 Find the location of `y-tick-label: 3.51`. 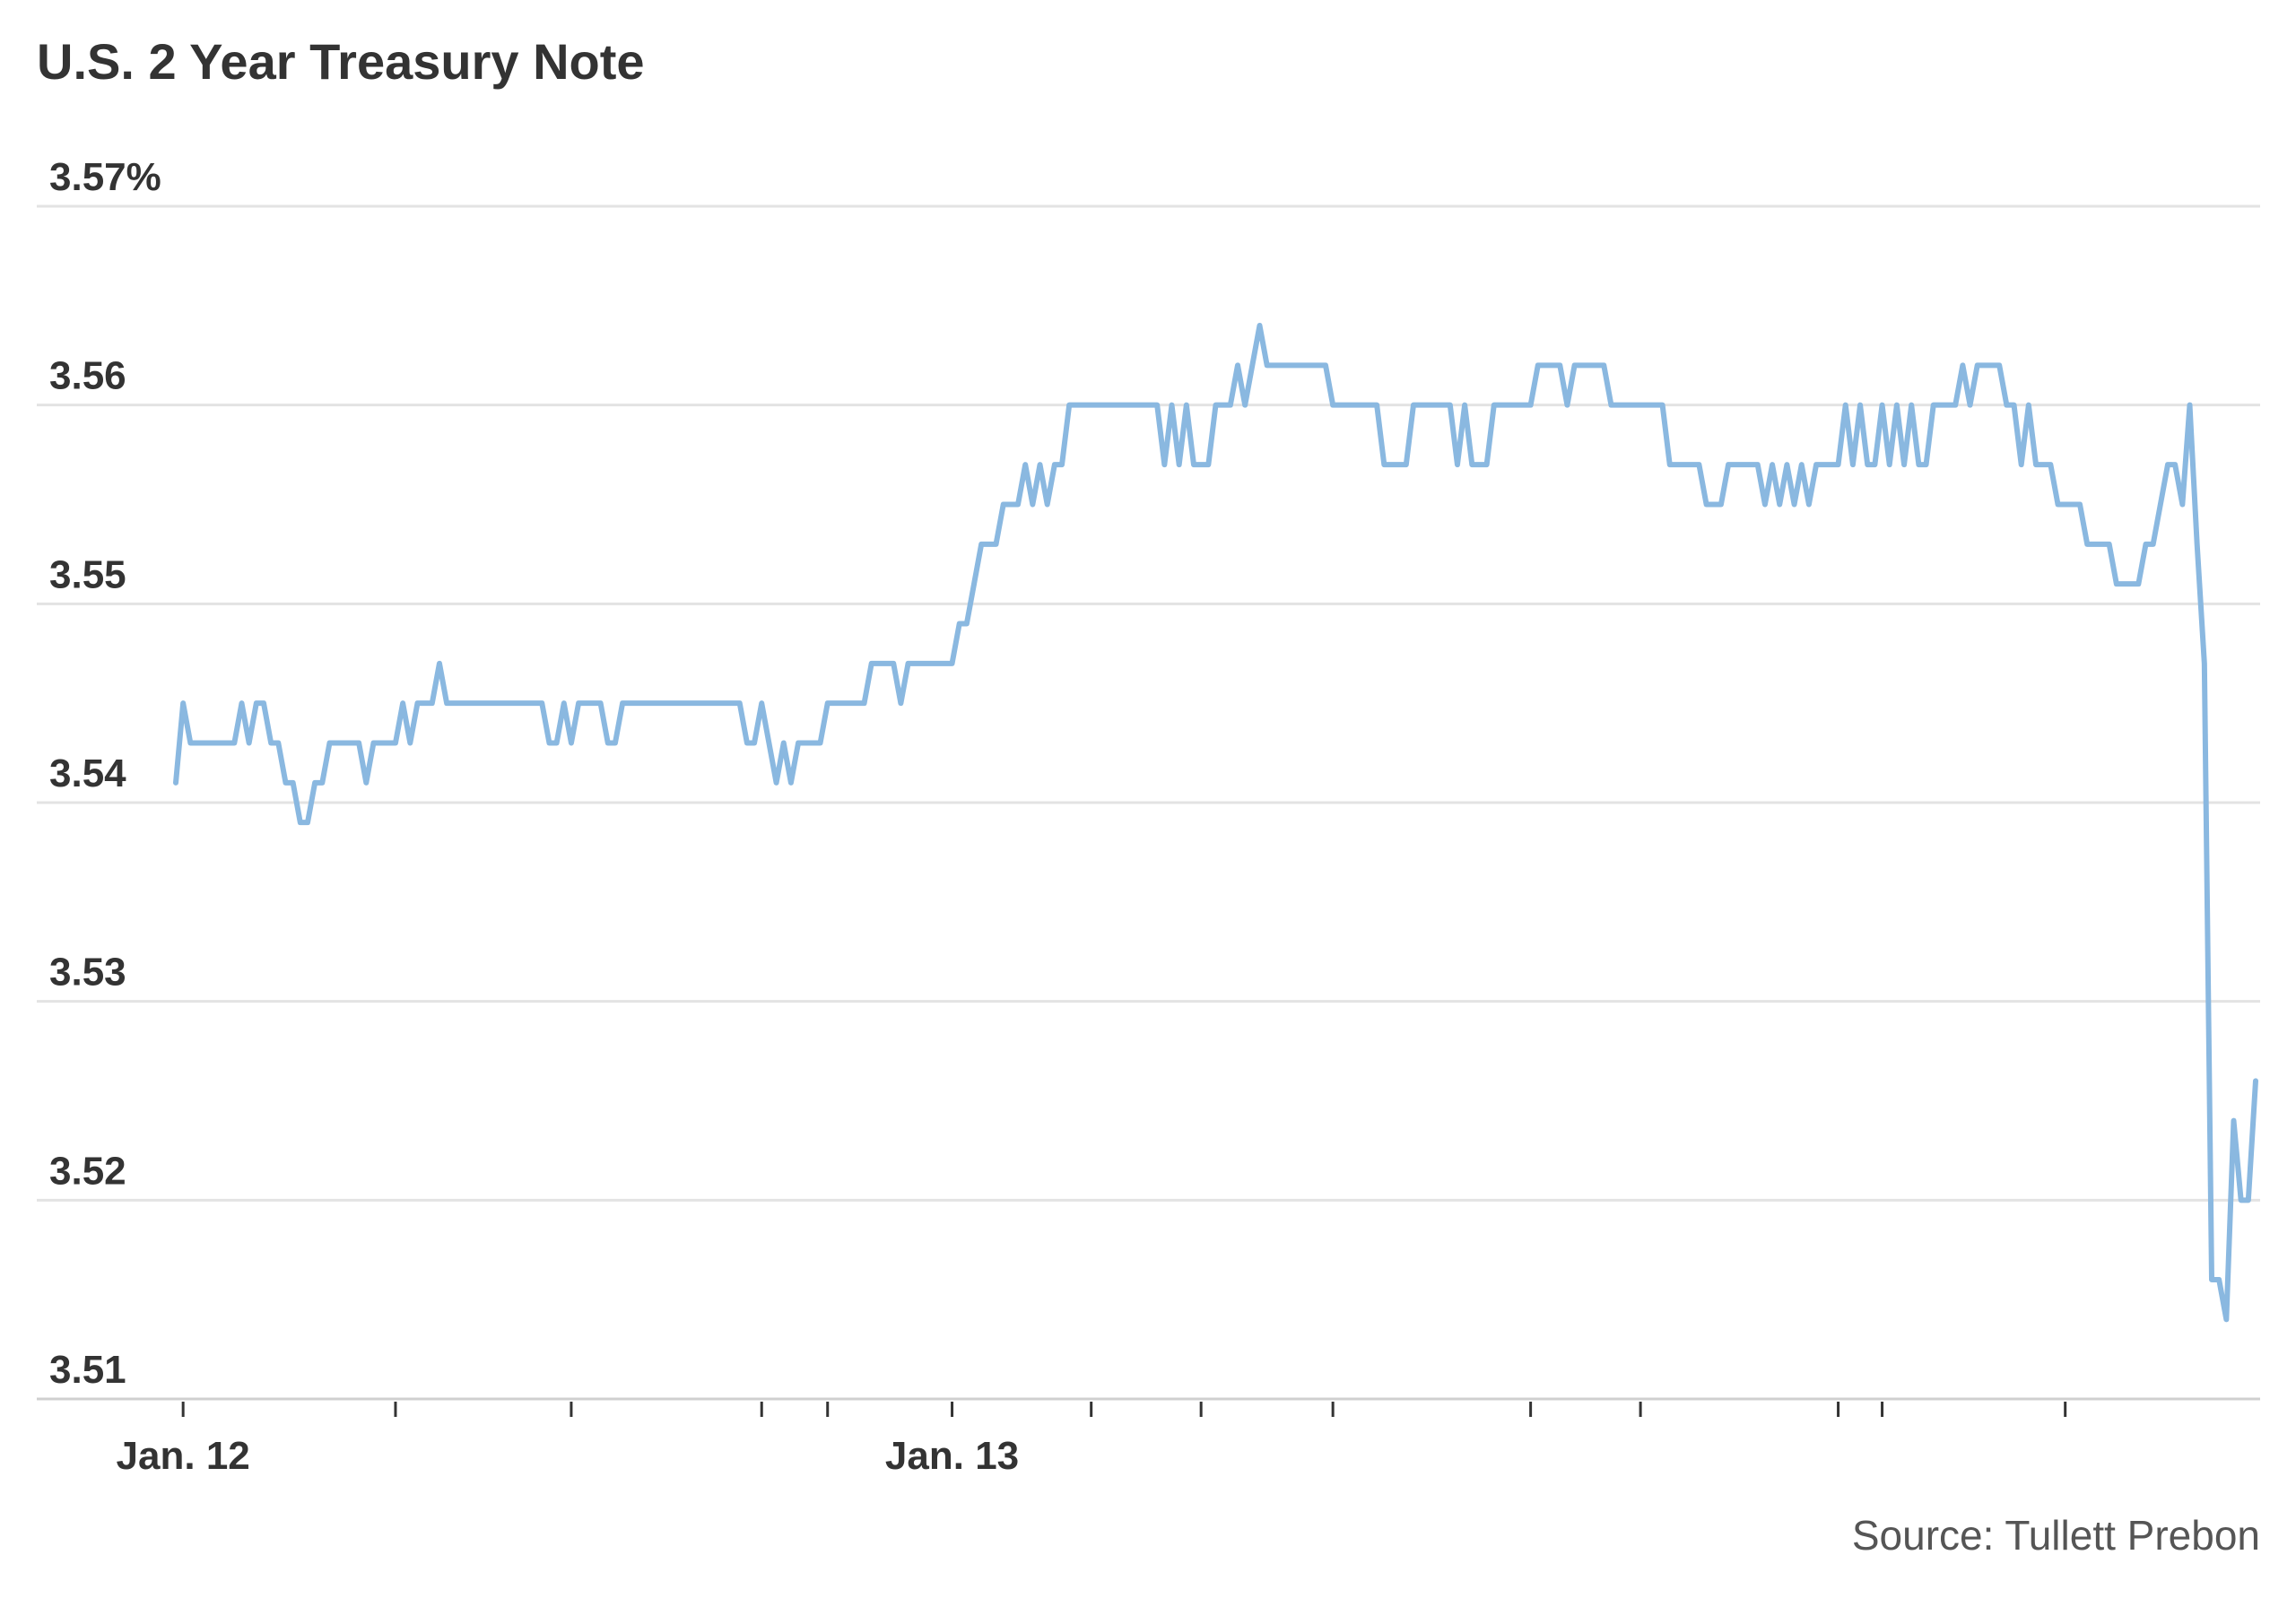

y-tick-label: 3.51 is located at coordinates (87, 1370).